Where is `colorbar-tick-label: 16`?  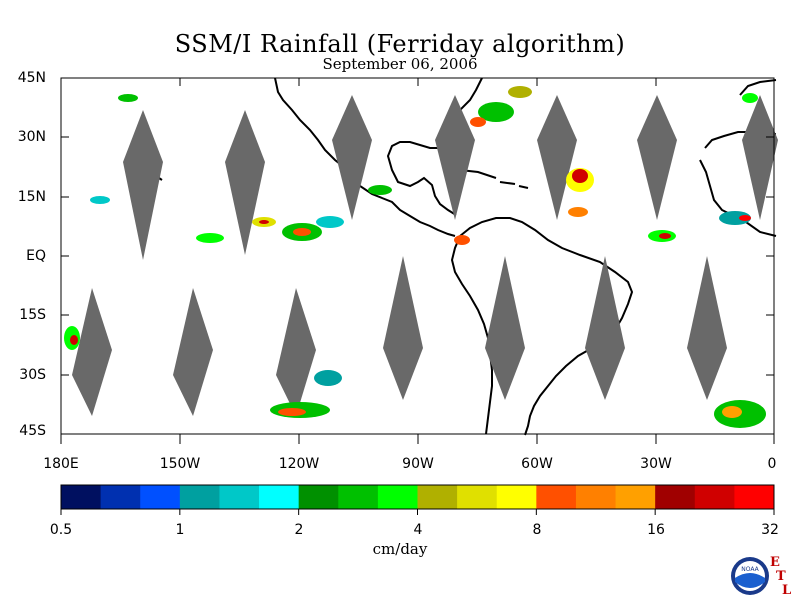
colorbar-tick-label: 16 is located at coordinates (656, 530).